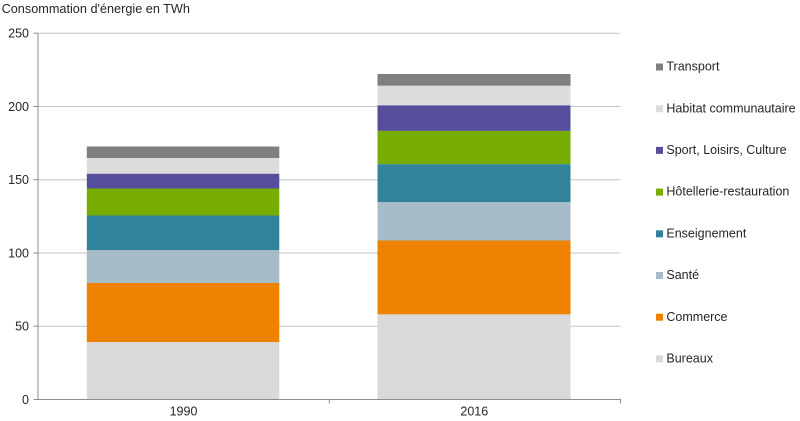 The width and height of the screenshot is (800, 421). I want to click on svg-text: 50, so click(22, 327).